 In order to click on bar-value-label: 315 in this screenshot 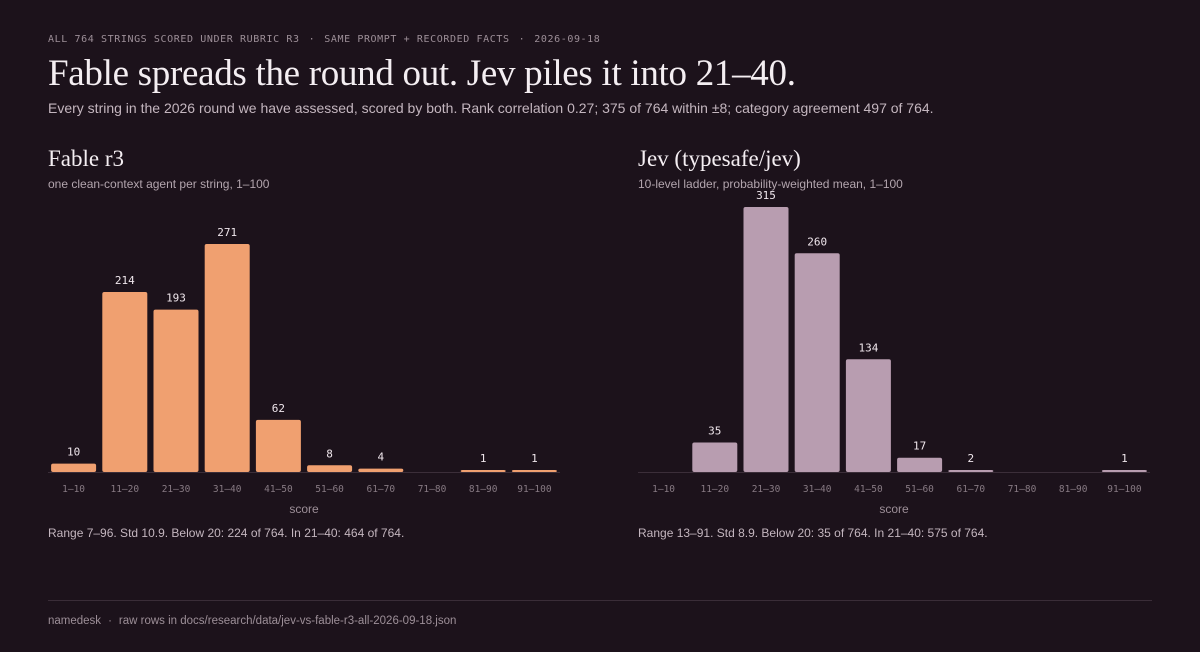, I will do `click(766, 195)`.